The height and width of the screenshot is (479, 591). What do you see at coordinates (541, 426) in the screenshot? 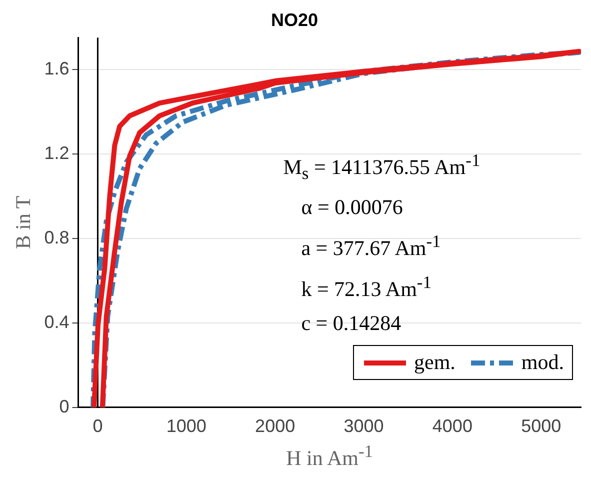
I see `x-tick-label: 5000` at bounding box center [541, 426].